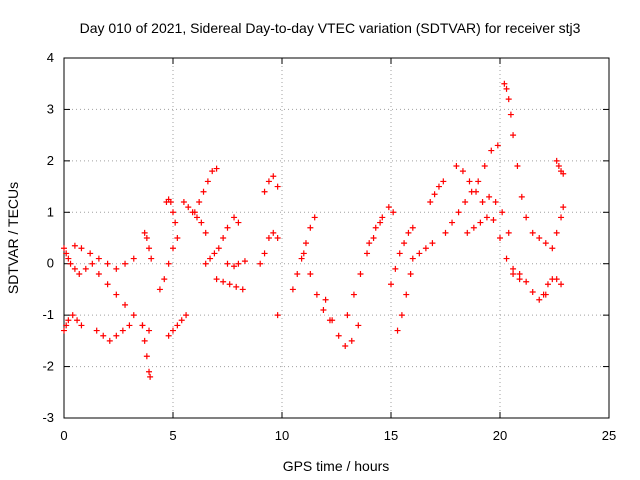 Image resolution: width=640 pixels, height=480 pixels. I want to click on x-tick-label: 25, so click(609, 435).